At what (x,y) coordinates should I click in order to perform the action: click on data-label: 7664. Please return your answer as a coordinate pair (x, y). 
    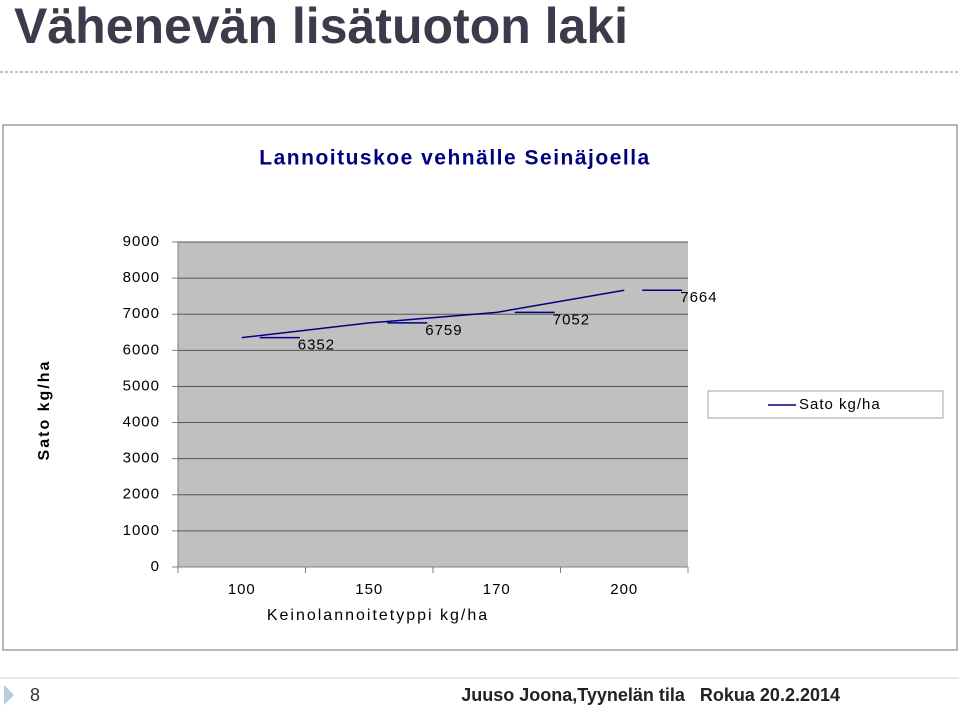
    Looking at the image, I should click on (698, 297).